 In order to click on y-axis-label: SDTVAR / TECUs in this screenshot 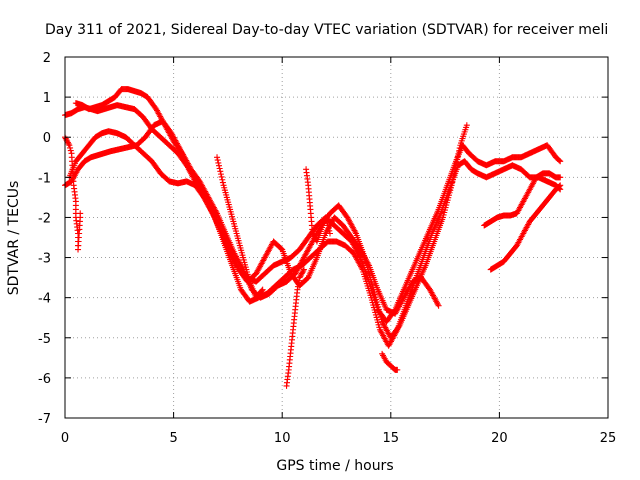, I will do `click(14, 238)`.